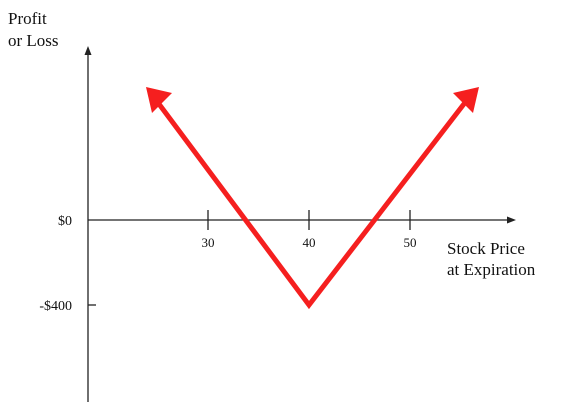 The height and width of the screenshot is (415, 566). What do you see at coordinates (410, 242) in the screenshot?
I see `x-tick-label-50: 50` at bounding box center [410, 242].